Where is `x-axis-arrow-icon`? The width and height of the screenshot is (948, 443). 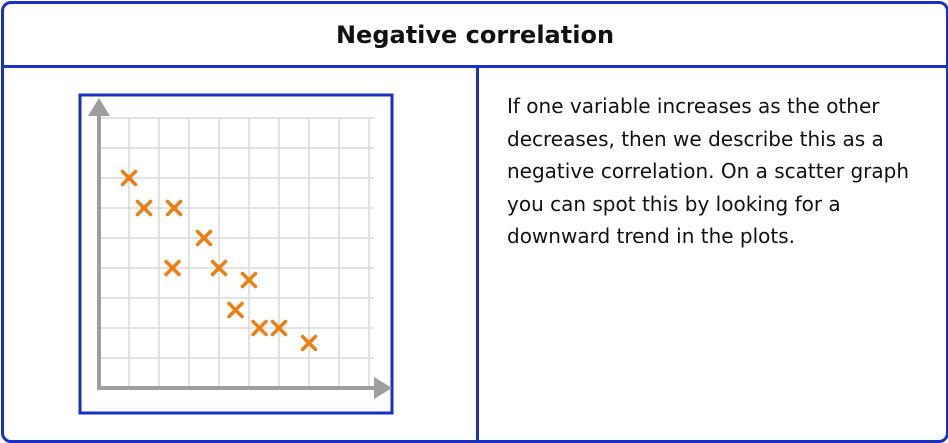 x-axis-arrow-icon is located at coordinates (383, 388).